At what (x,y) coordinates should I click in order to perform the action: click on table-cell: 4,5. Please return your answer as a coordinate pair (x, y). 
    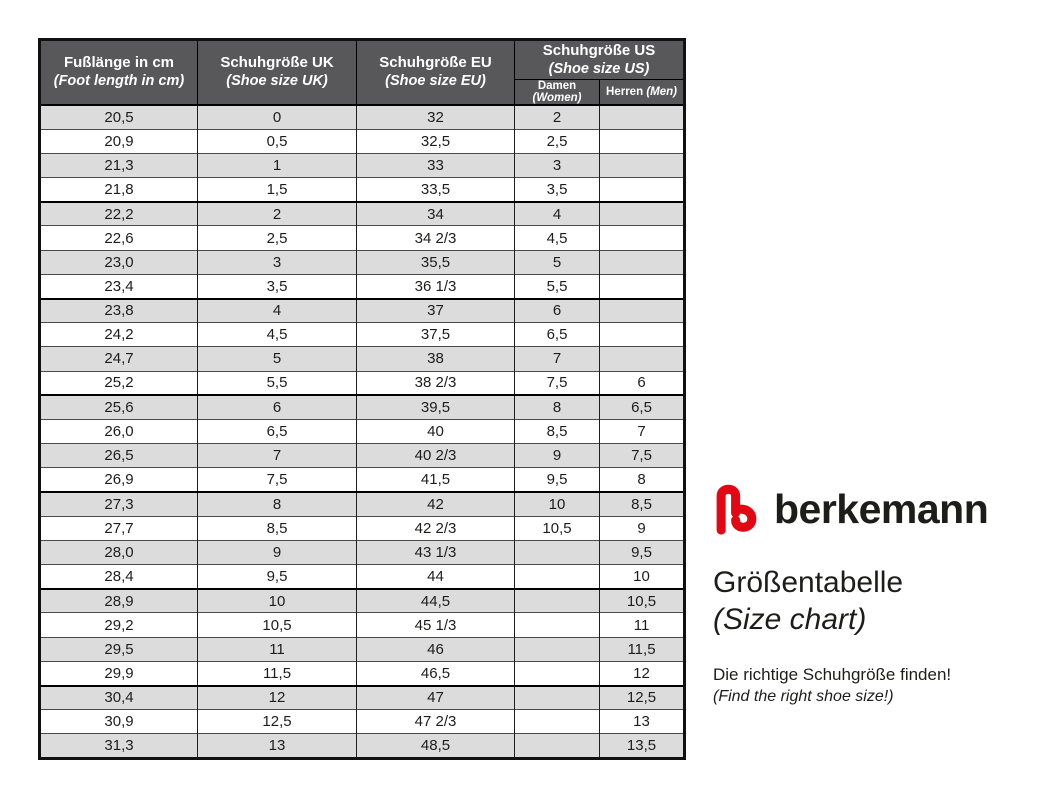
    Looking at the image, I should click on (557, 238).